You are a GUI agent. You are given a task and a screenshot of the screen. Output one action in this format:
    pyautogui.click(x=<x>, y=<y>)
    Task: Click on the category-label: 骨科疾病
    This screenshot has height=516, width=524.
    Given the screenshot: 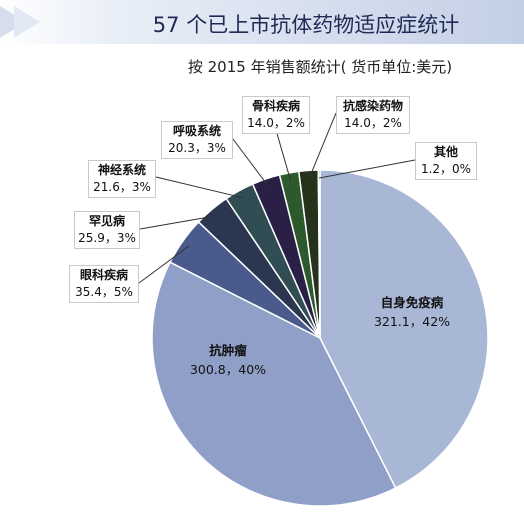 What is the action you would take?
    pyautogui.click(x=275, y=106)
    